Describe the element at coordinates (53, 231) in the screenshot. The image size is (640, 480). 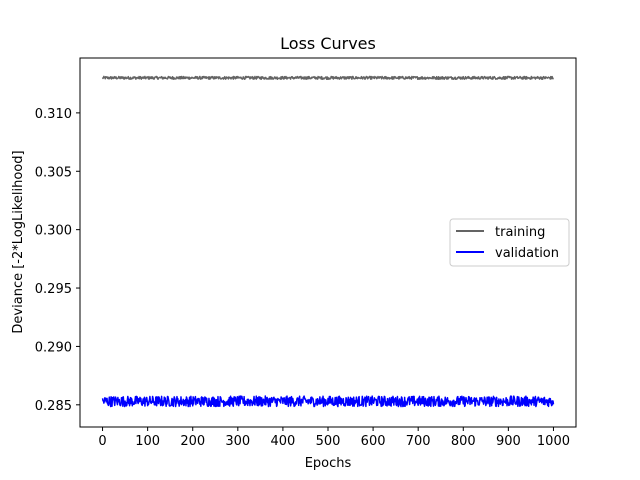
I see `y-tick-label: 0.300` at that location.